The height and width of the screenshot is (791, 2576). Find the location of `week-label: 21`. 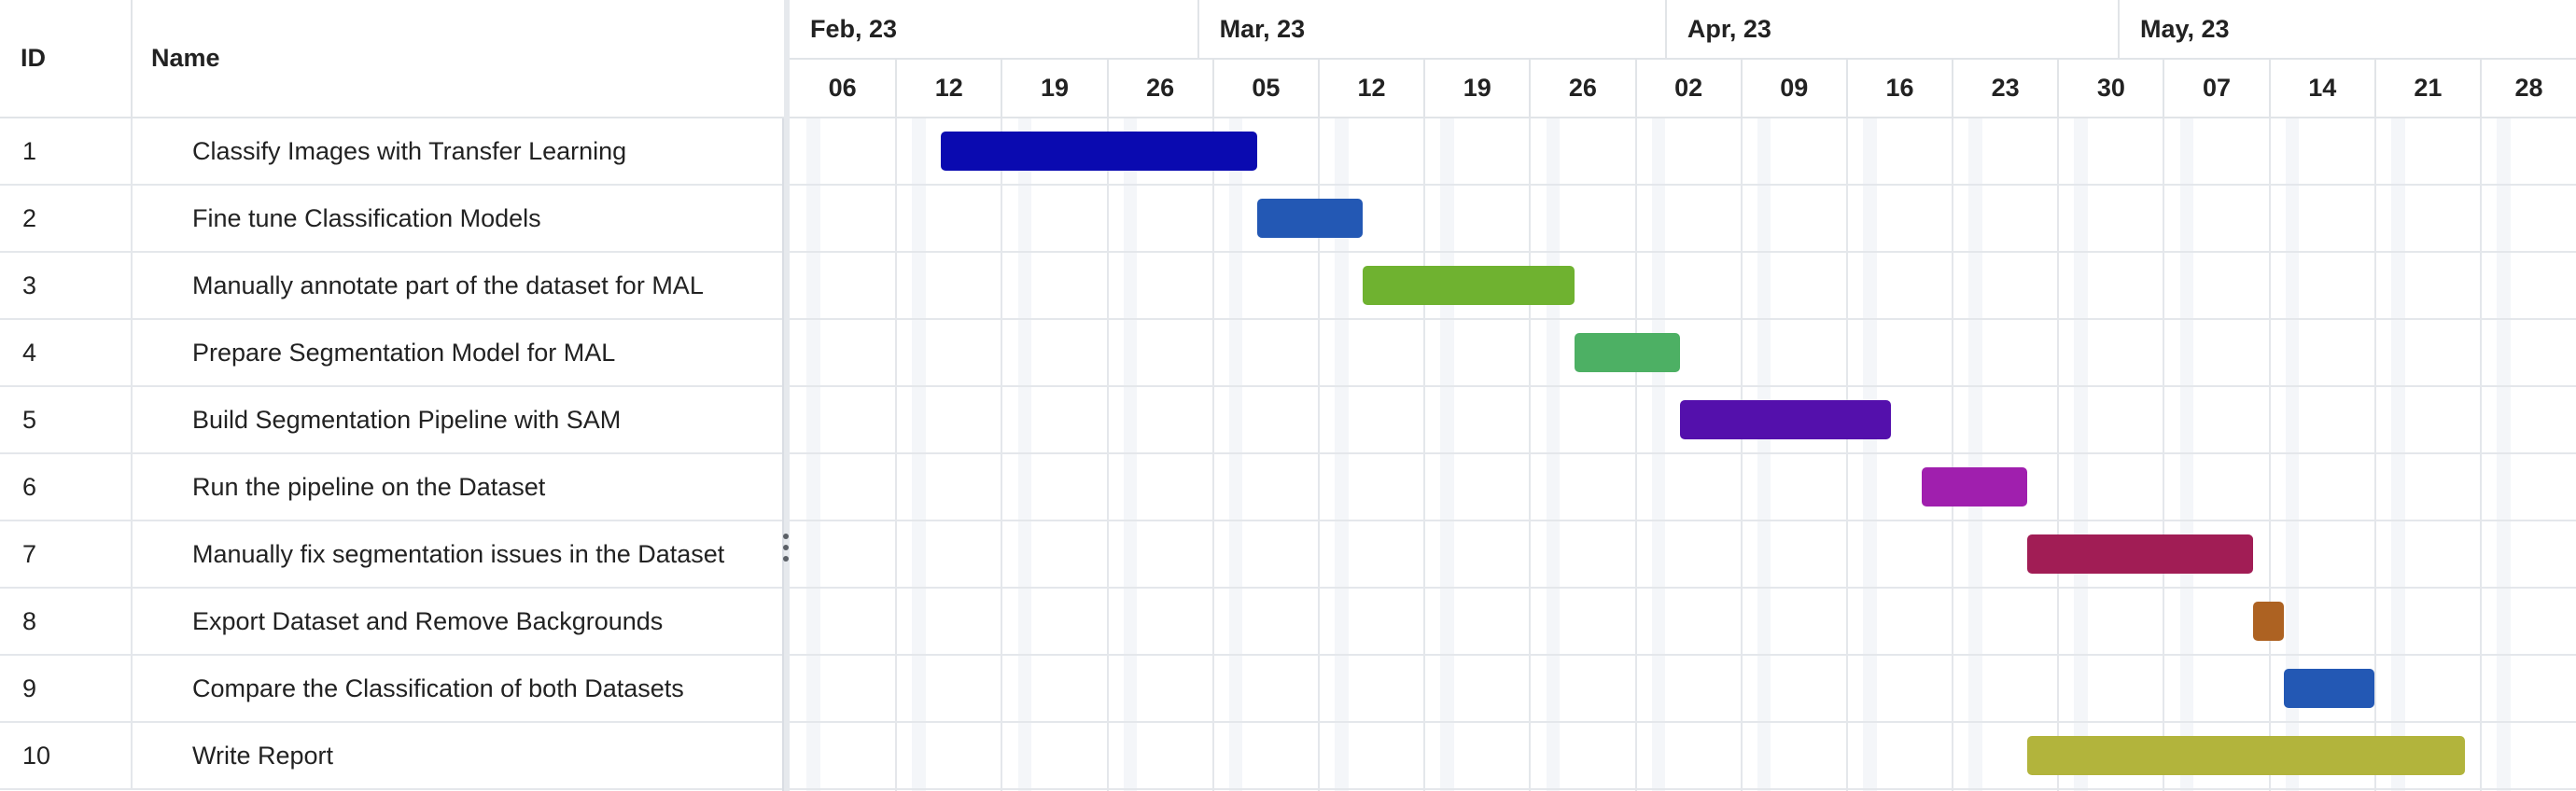

week-label: 21 is located at coordinates (2426, 88).